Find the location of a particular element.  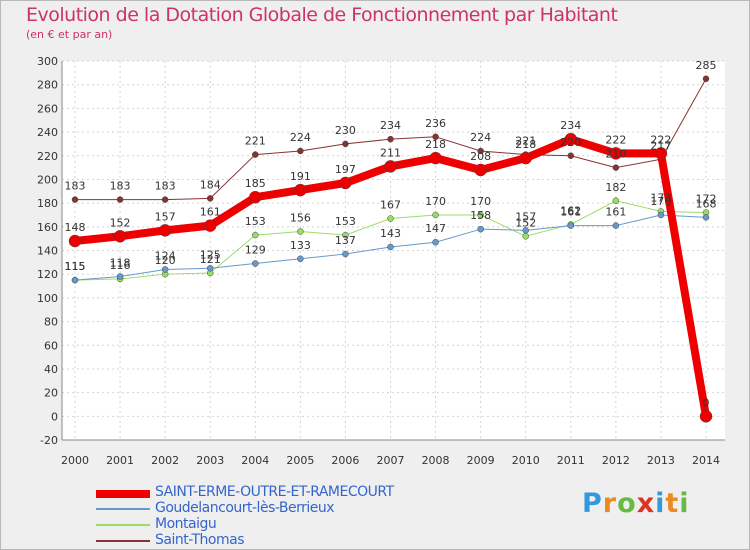

data-label: 172 is located at coordinates (706, 199).